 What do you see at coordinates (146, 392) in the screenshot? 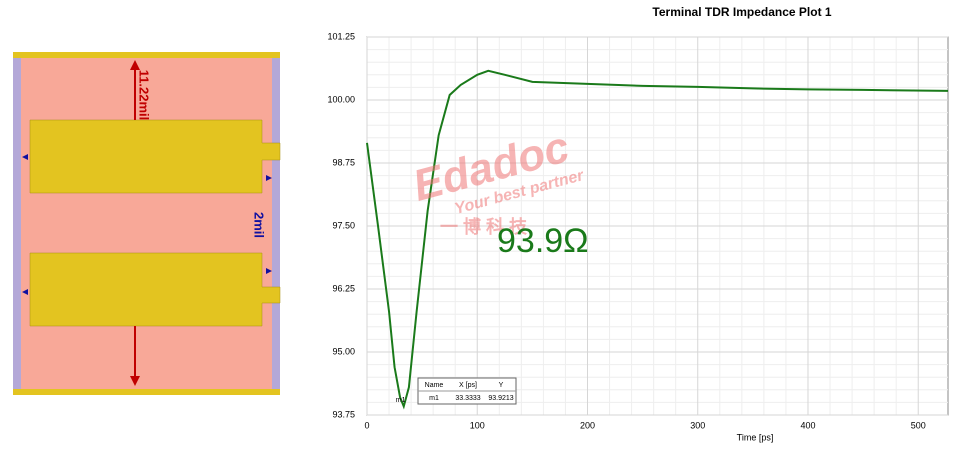
I see `bottom-plane` at bounding box center [146, 392].